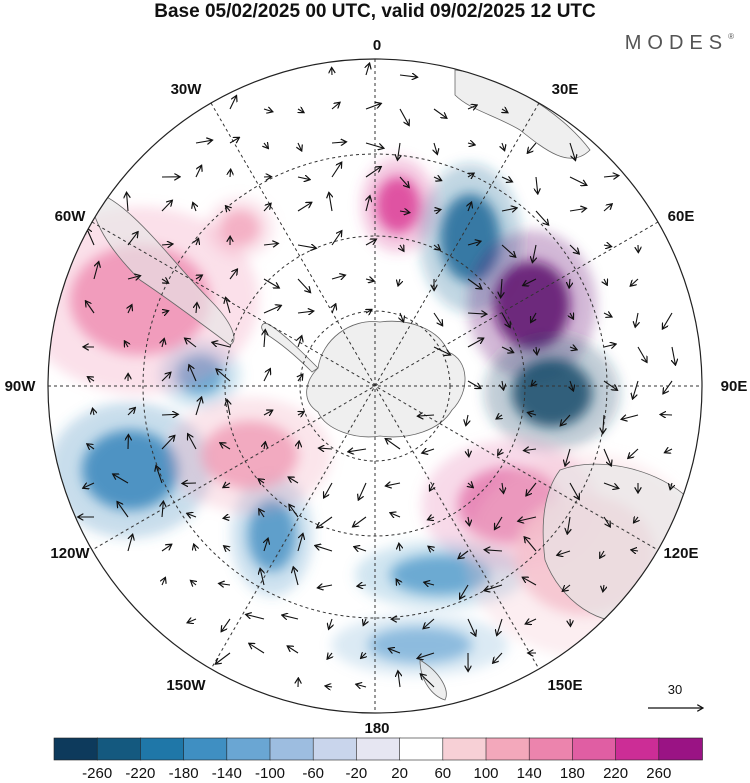  Describe the element at coordinates (386, 379) in the screenshot. I see `antarctica` at that location.